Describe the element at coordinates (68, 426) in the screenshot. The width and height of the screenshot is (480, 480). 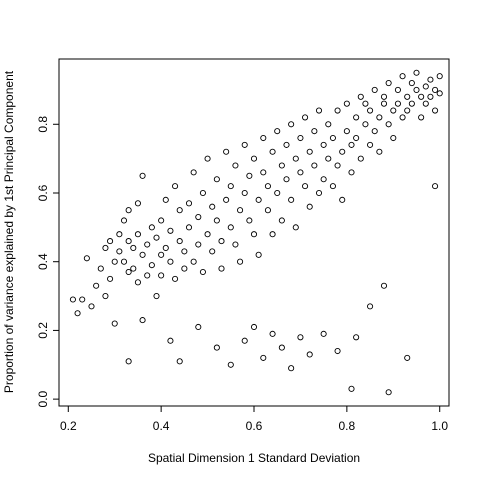
I see `x-tick-label: 0.2` at that location.